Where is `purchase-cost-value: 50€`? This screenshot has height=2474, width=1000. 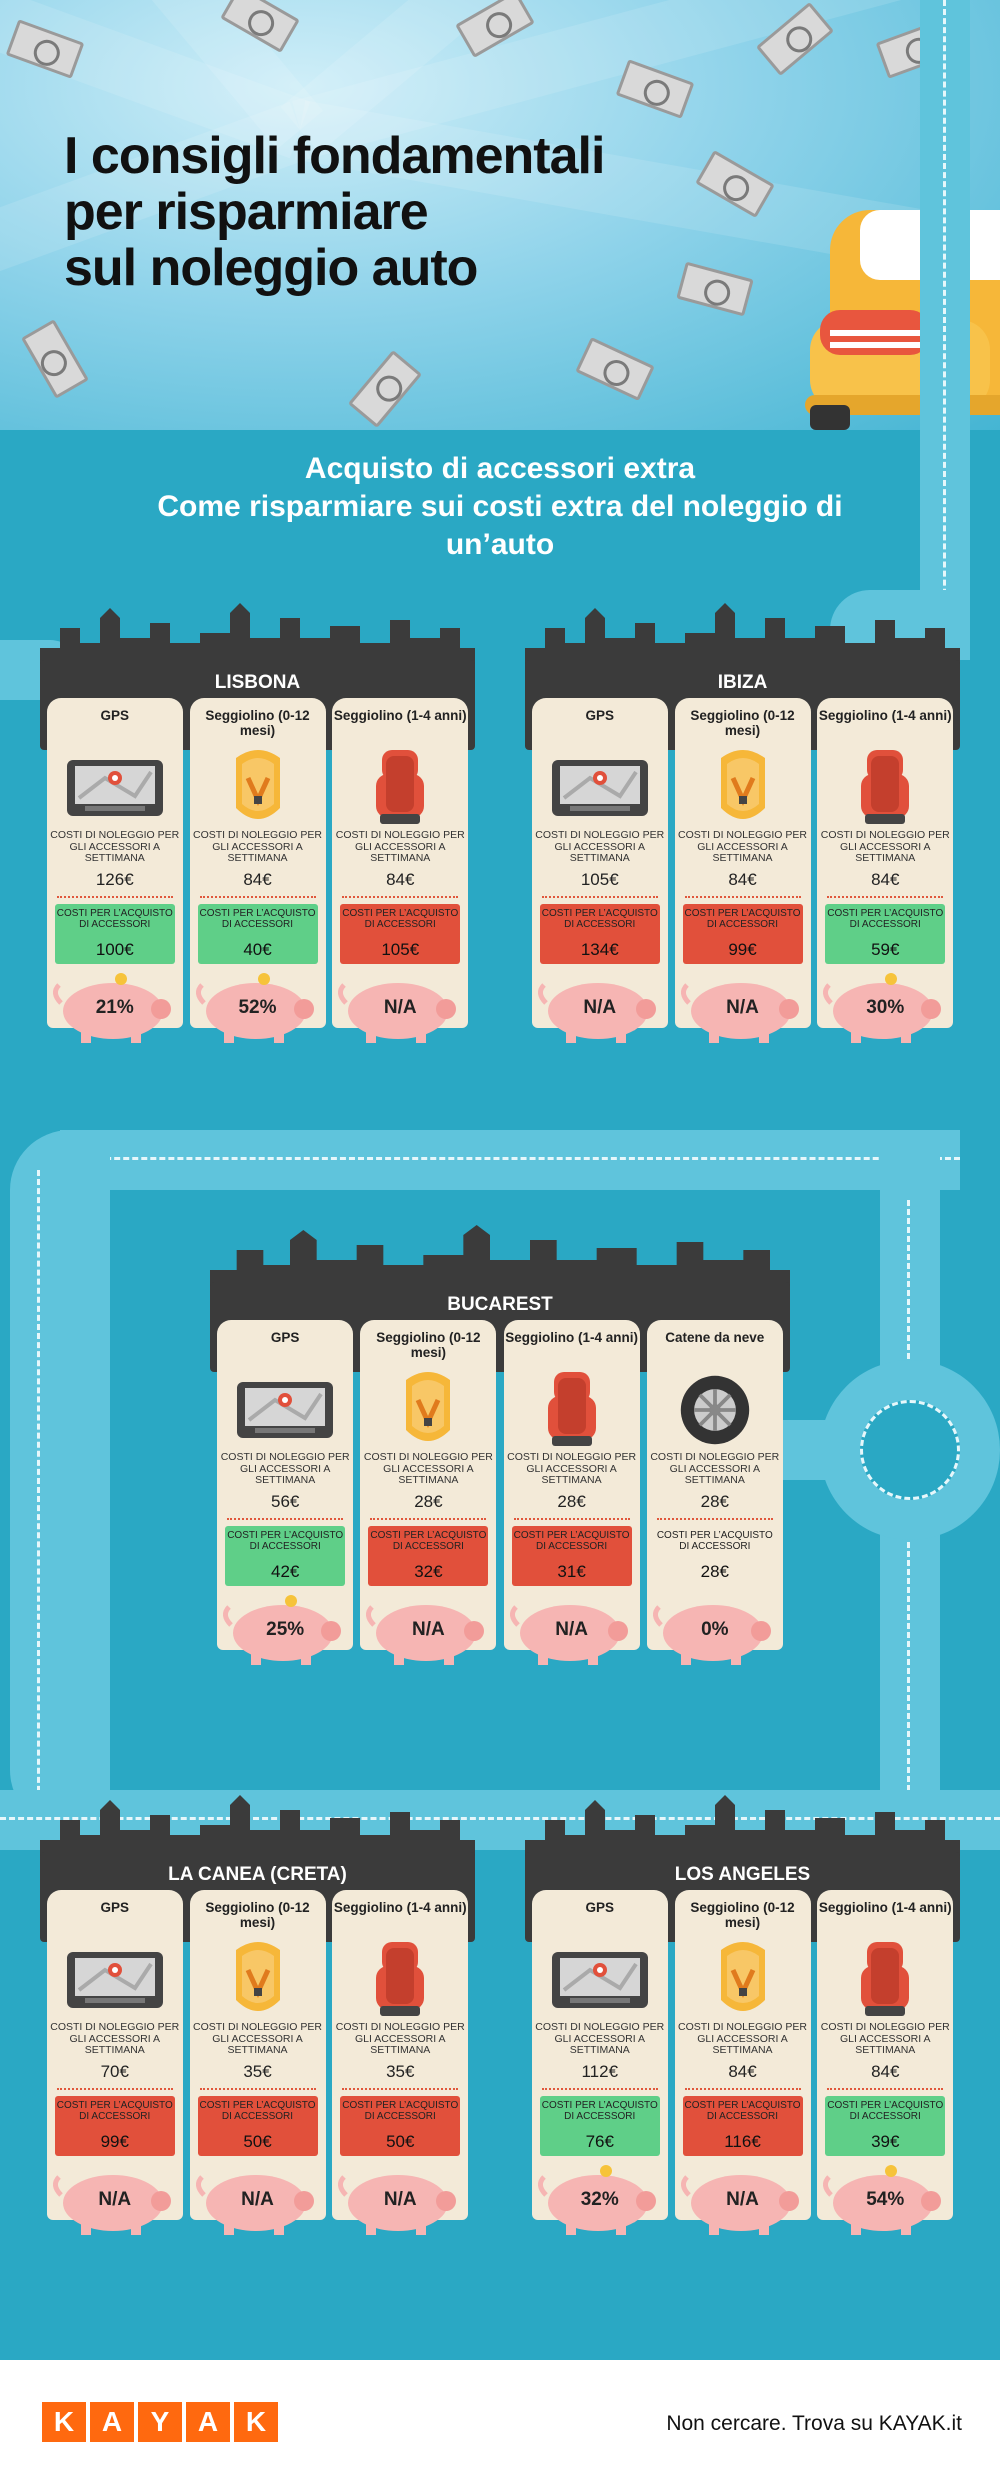 purchase-cost-value: 50€ is located at coordinates (257, 2141).